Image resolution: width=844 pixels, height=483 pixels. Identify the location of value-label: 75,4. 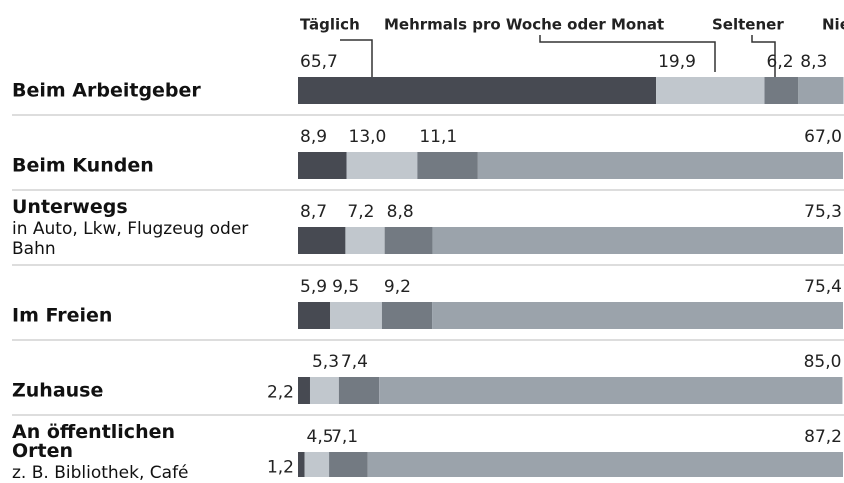
(823, 287).